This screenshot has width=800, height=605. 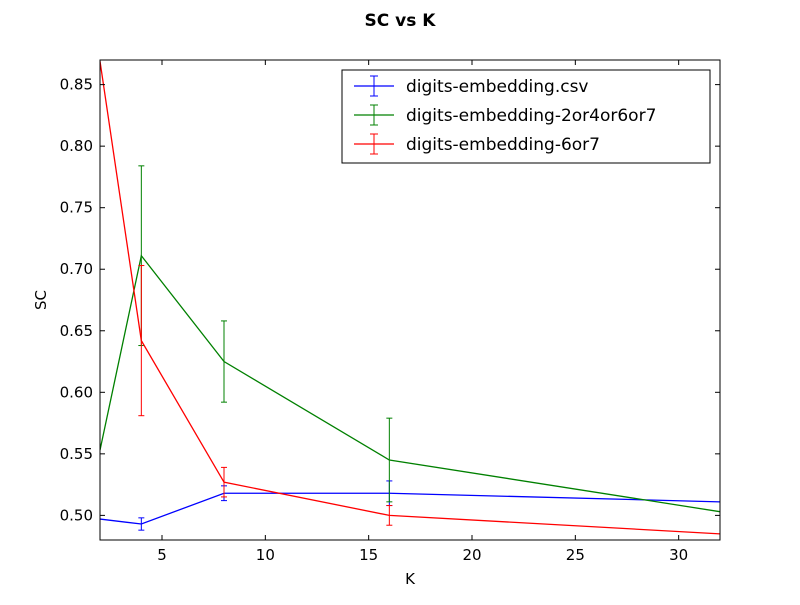 I want to click on legend-label-0: digits-embedding.csv, so click(x=497, y=87).